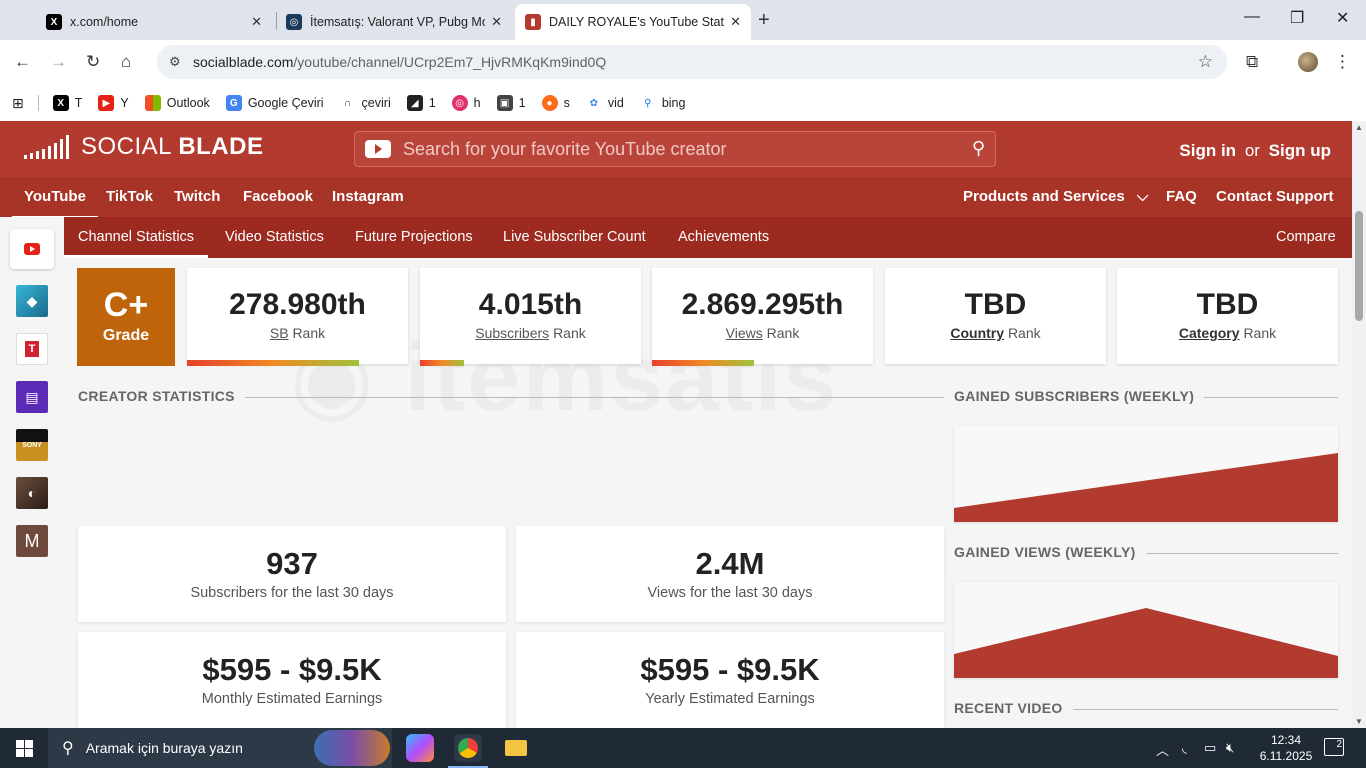  Describe the element at coordinates (175, 61) in the screenshot. I see `site-info-icon: ⚙` at that location.